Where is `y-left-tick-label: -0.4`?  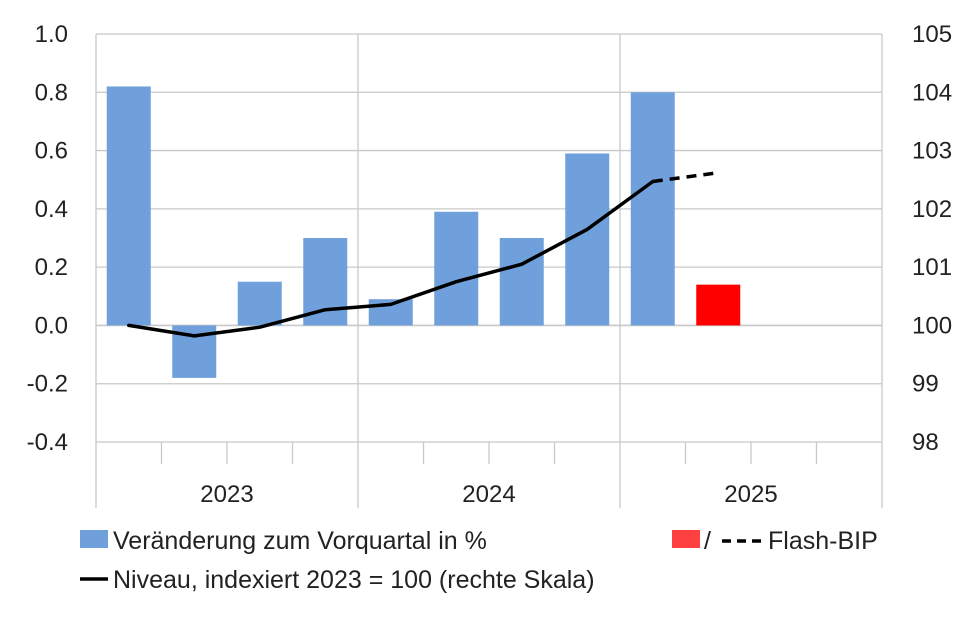 y-left-tick-label: -0.4 is located at coordinates (47, 442).